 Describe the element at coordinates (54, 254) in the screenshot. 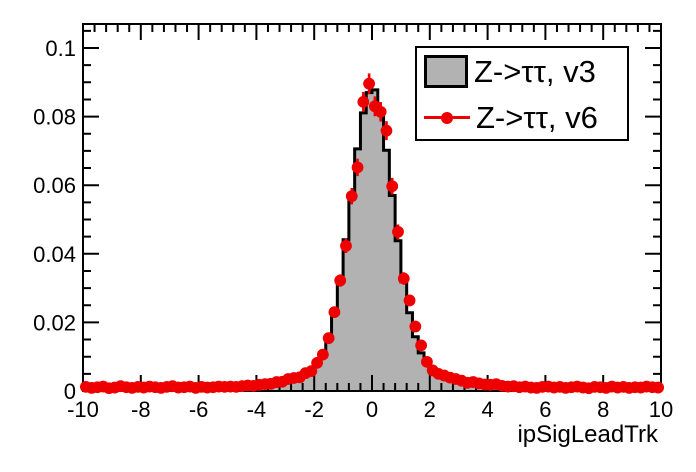

I see `svg-text: 0.04` at that location.